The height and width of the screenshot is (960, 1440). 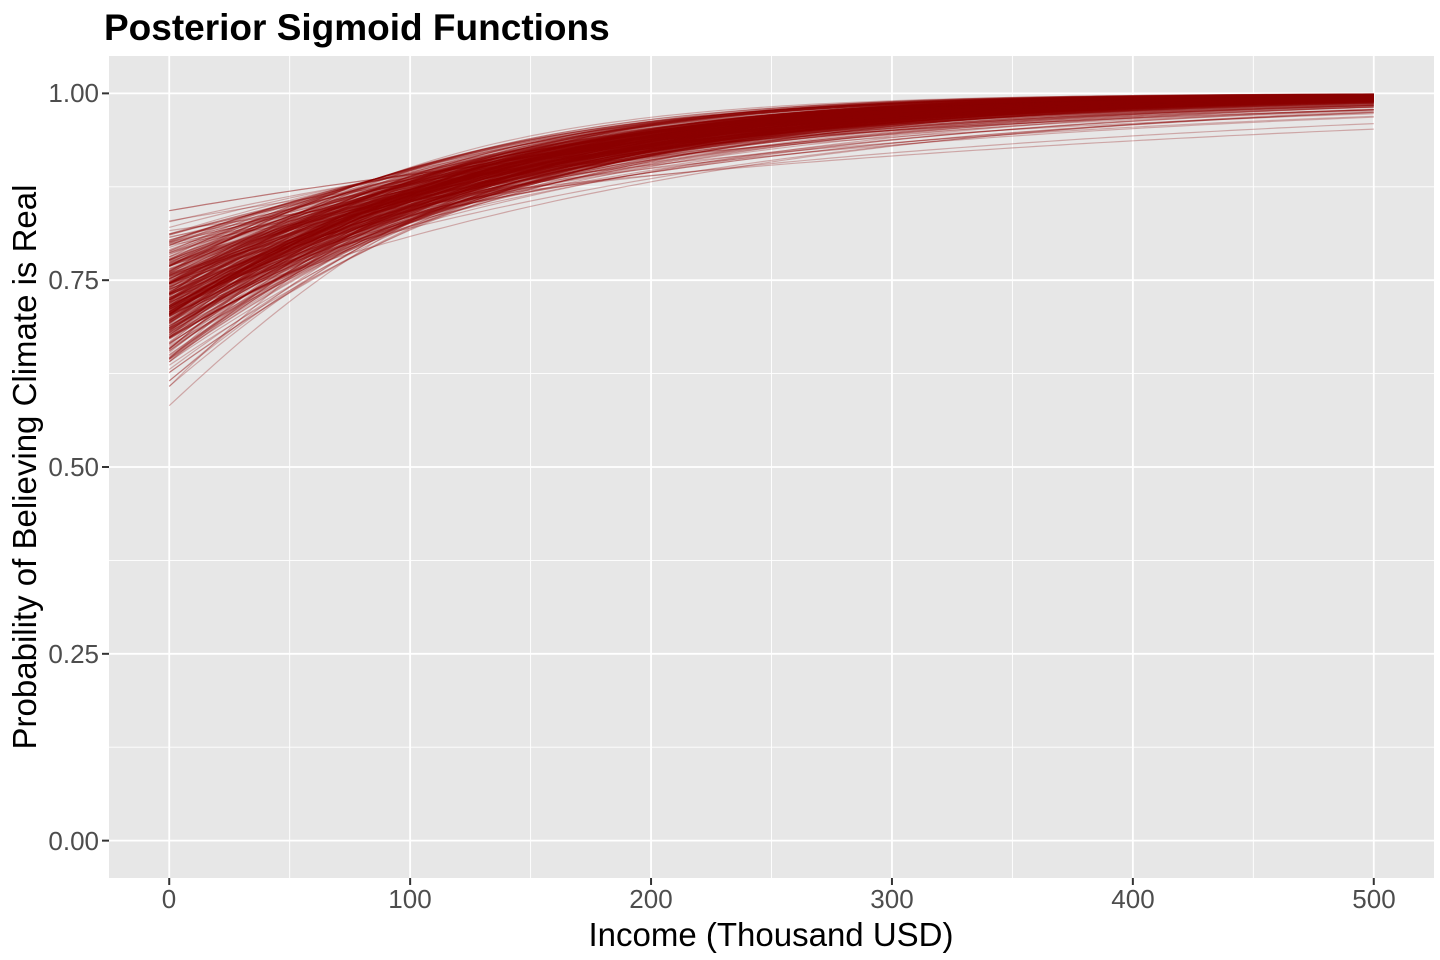 What do you see at coordinates (779, 899) in the screenshot?
I see `x-axis-tick-labels: 0 100 200 300 400 500` at bounding box center [779, 899].